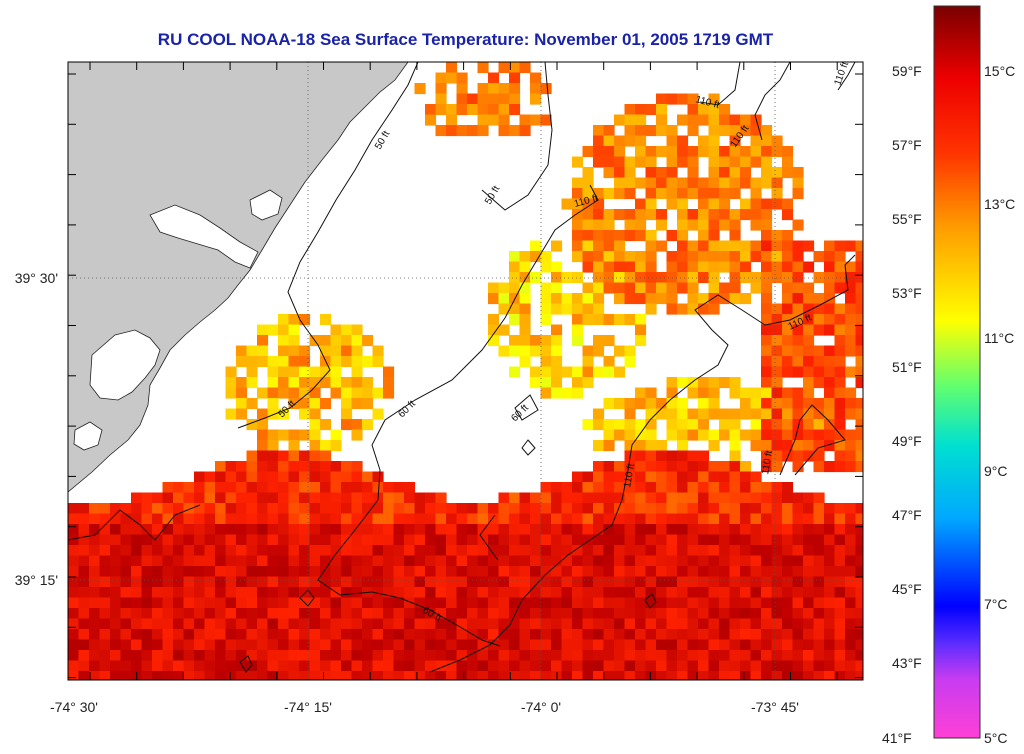 Image resolution: width=1024 pixels, height=754 pixels. What do you see at coordinates (999, 71) in the screenshot?
I see `c-label: 15°C` at bounding box center [999, 71].